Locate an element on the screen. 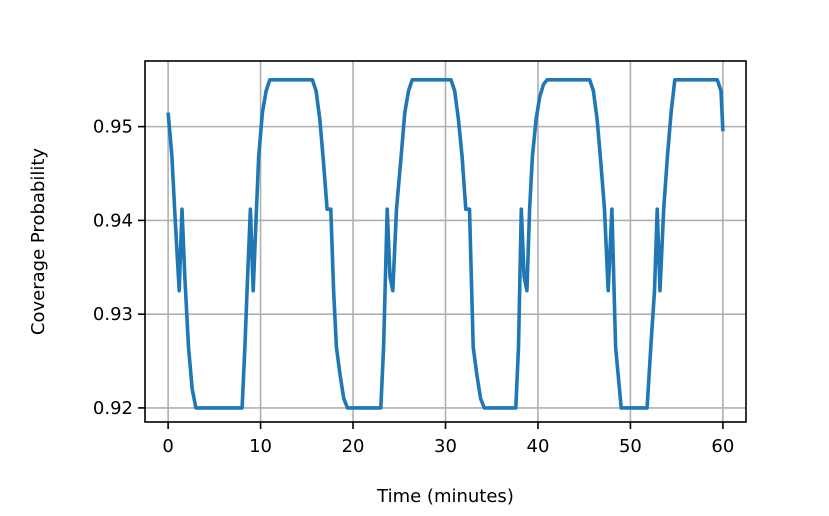 This screenshot has height=516, width=829. y-tick-label: 0.92 is located at coordinates (113, 408).